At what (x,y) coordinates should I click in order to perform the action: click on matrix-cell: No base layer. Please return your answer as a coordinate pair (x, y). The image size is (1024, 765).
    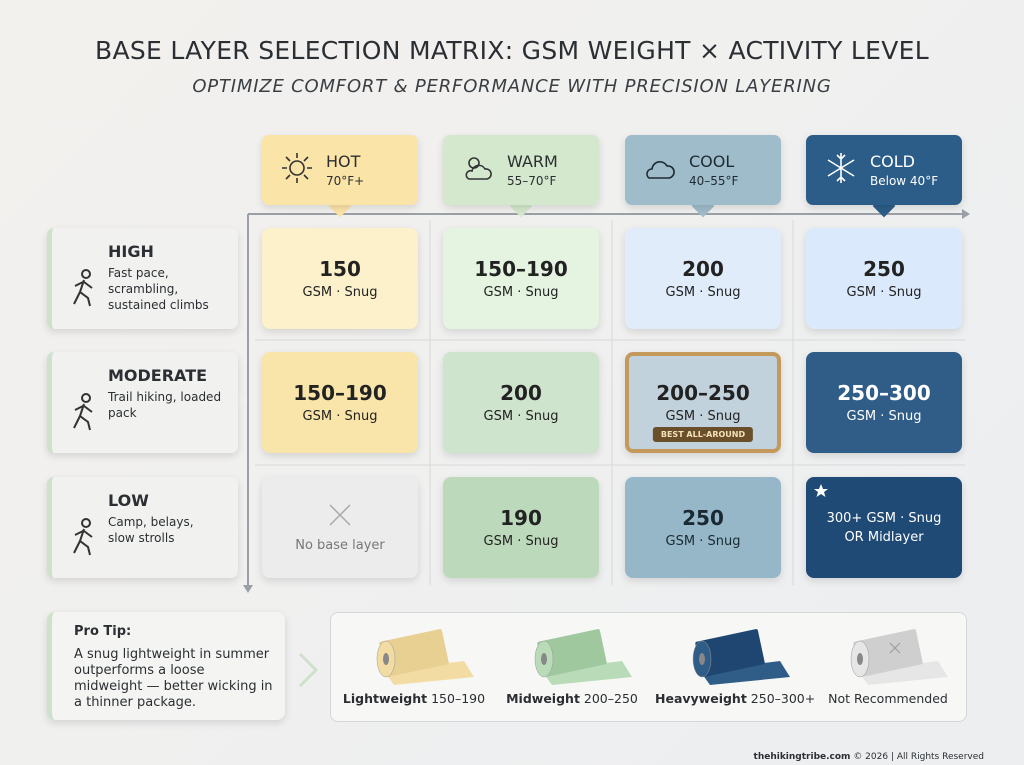
    Looking at the image, I should click on (340, 527).